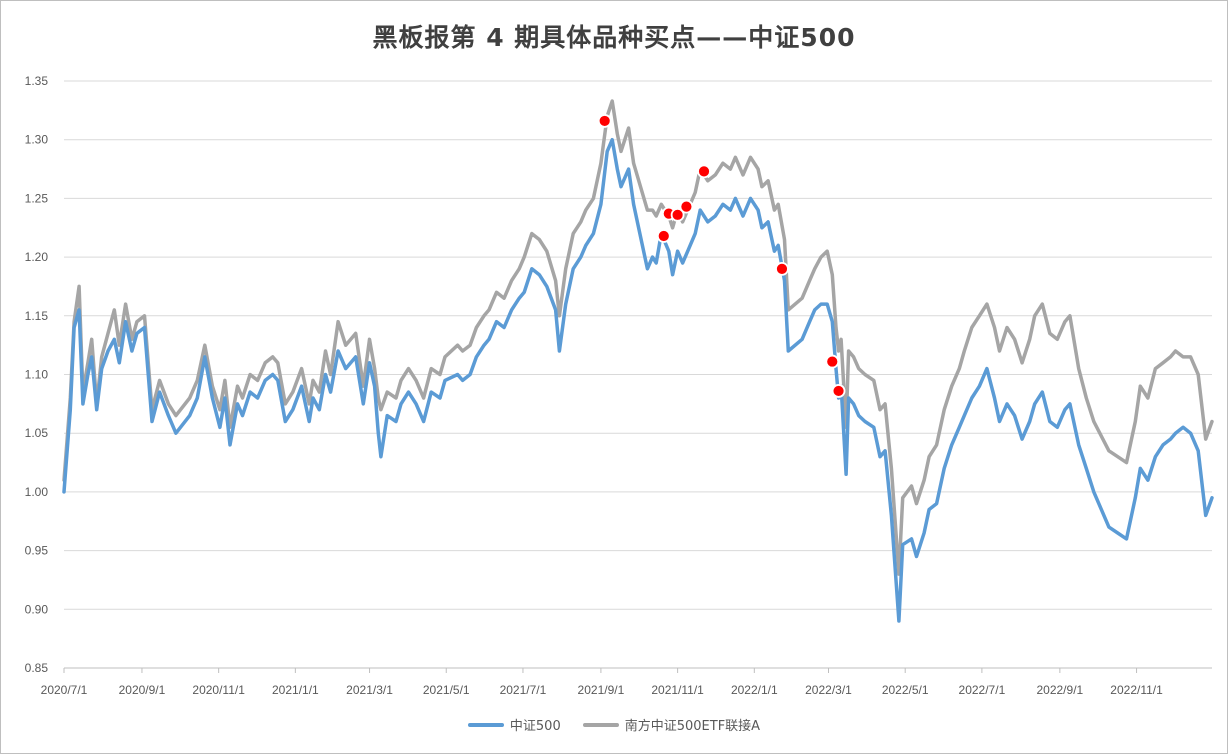 Image resolution: width=1228 pixels, height=754 pixels. I want to click on x-tick-label: 2022/7/1, so click(982, 690).